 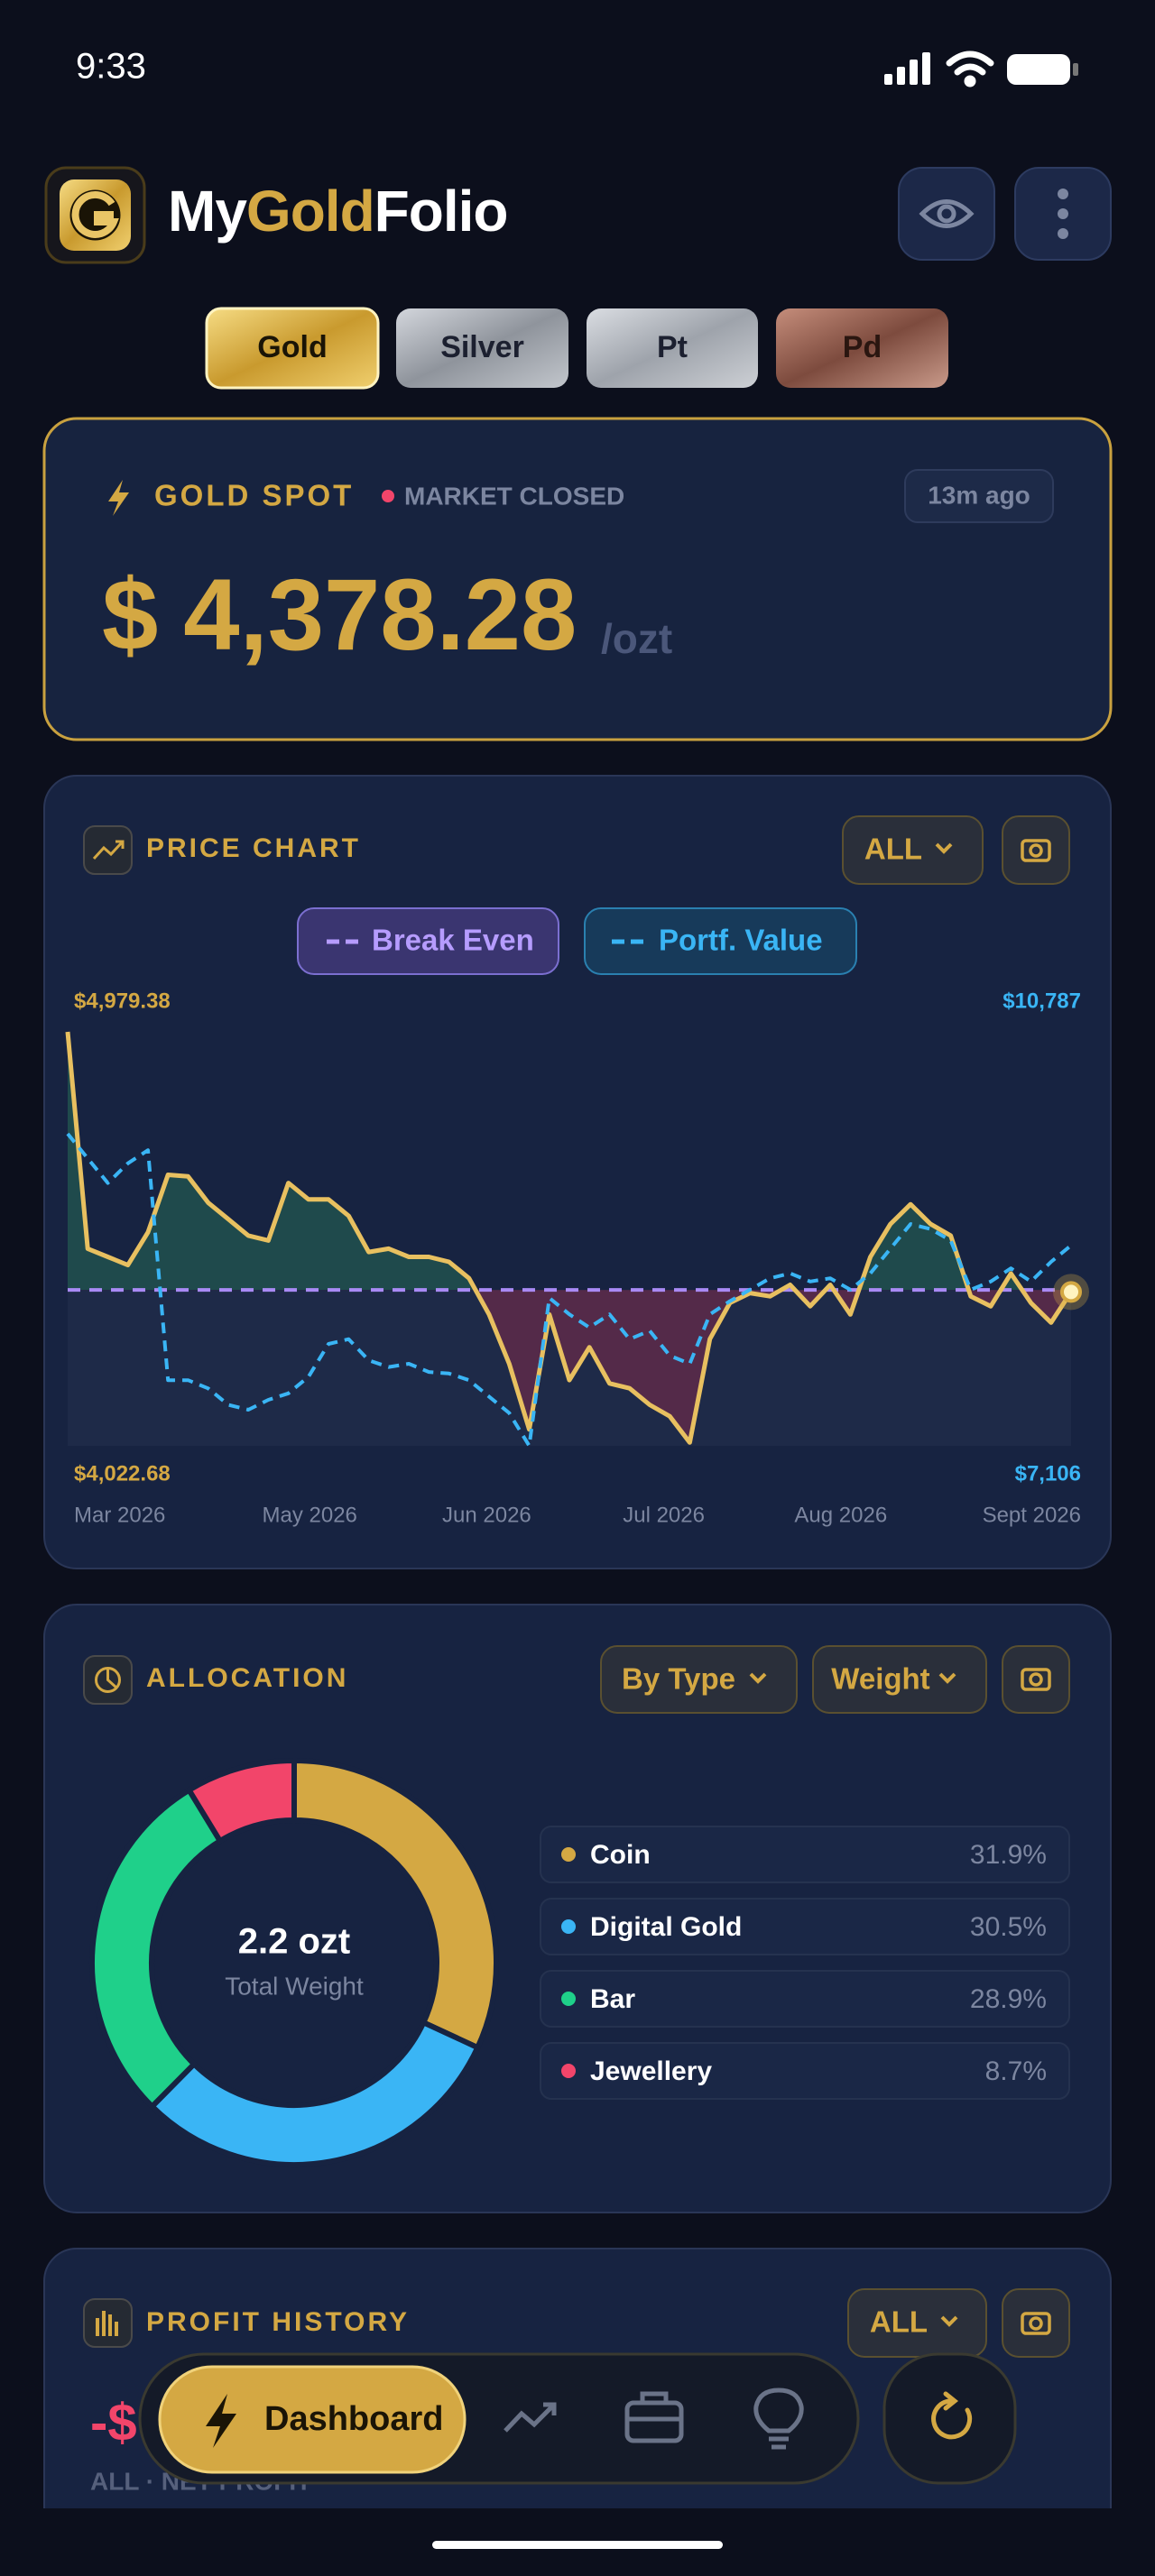 I want to click on donut-center-label: Total Weight, so click(x=294, y=1986).